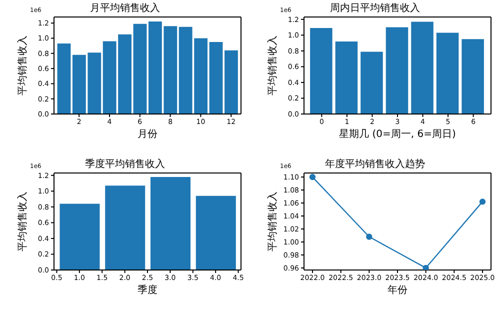 Image resolution: width=500 pixels, height=312 pixels. Describe the element at coordinates (375, 8) in the screenshot. I see `chart-title: 周内日平均销售收入` at that location.